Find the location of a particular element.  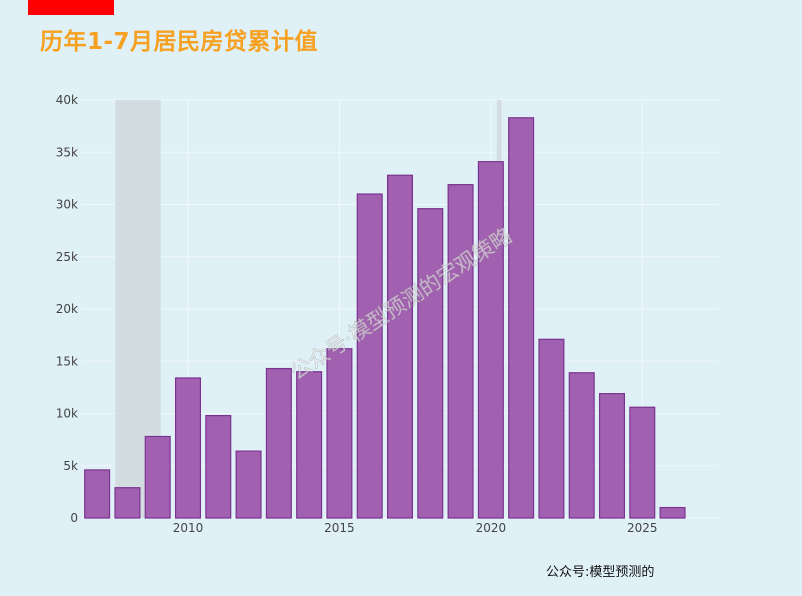

footer-caption: 公众号:模型预测的 is located at coordinates (600, 572).